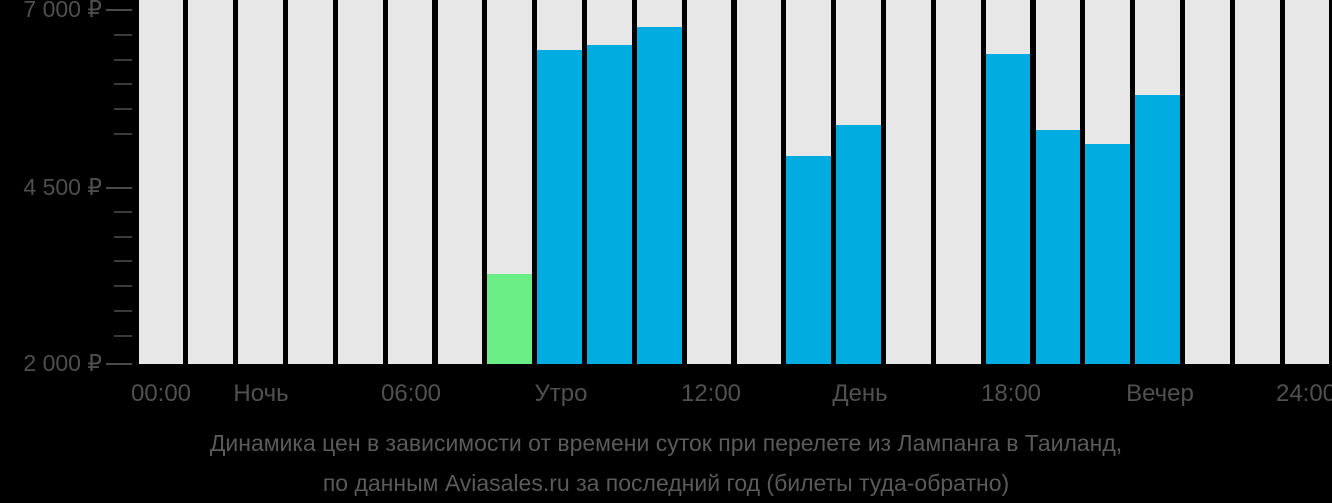 The image size is (1332, 503). I want to click on x-axis-label: 00:00, so click(161, 393).